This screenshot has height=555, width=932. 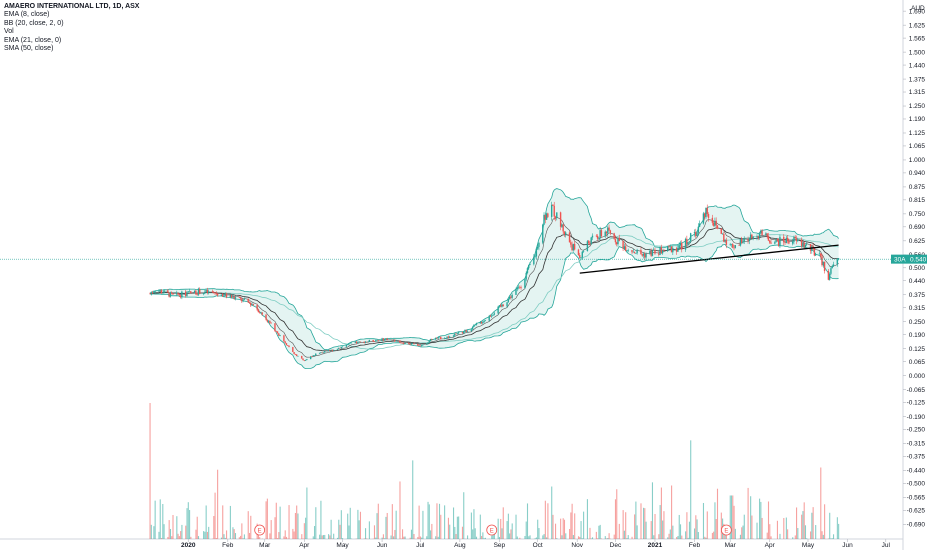 I want to click on price-tick-label: 1.315, so click(x=917, y=92).